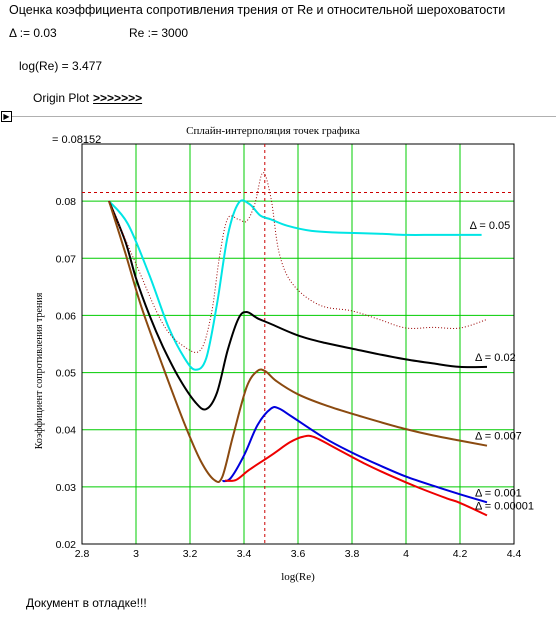 The height and width of the screenshot is (617, 556). What do you see at coordinates (190, 554) in the screenshot?
I see `x-tick-label: 3.2` at bounding box center [190, 554].